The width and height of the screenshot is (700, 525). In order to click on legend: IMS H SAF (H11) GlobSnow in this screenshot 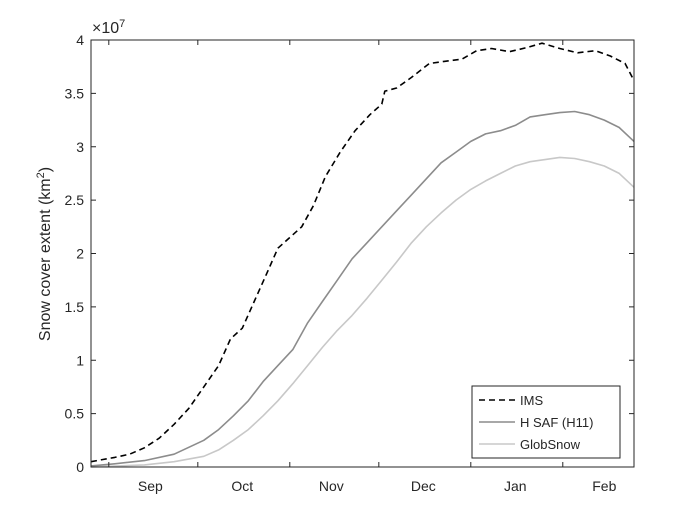, I will do `click(546, 422)`.